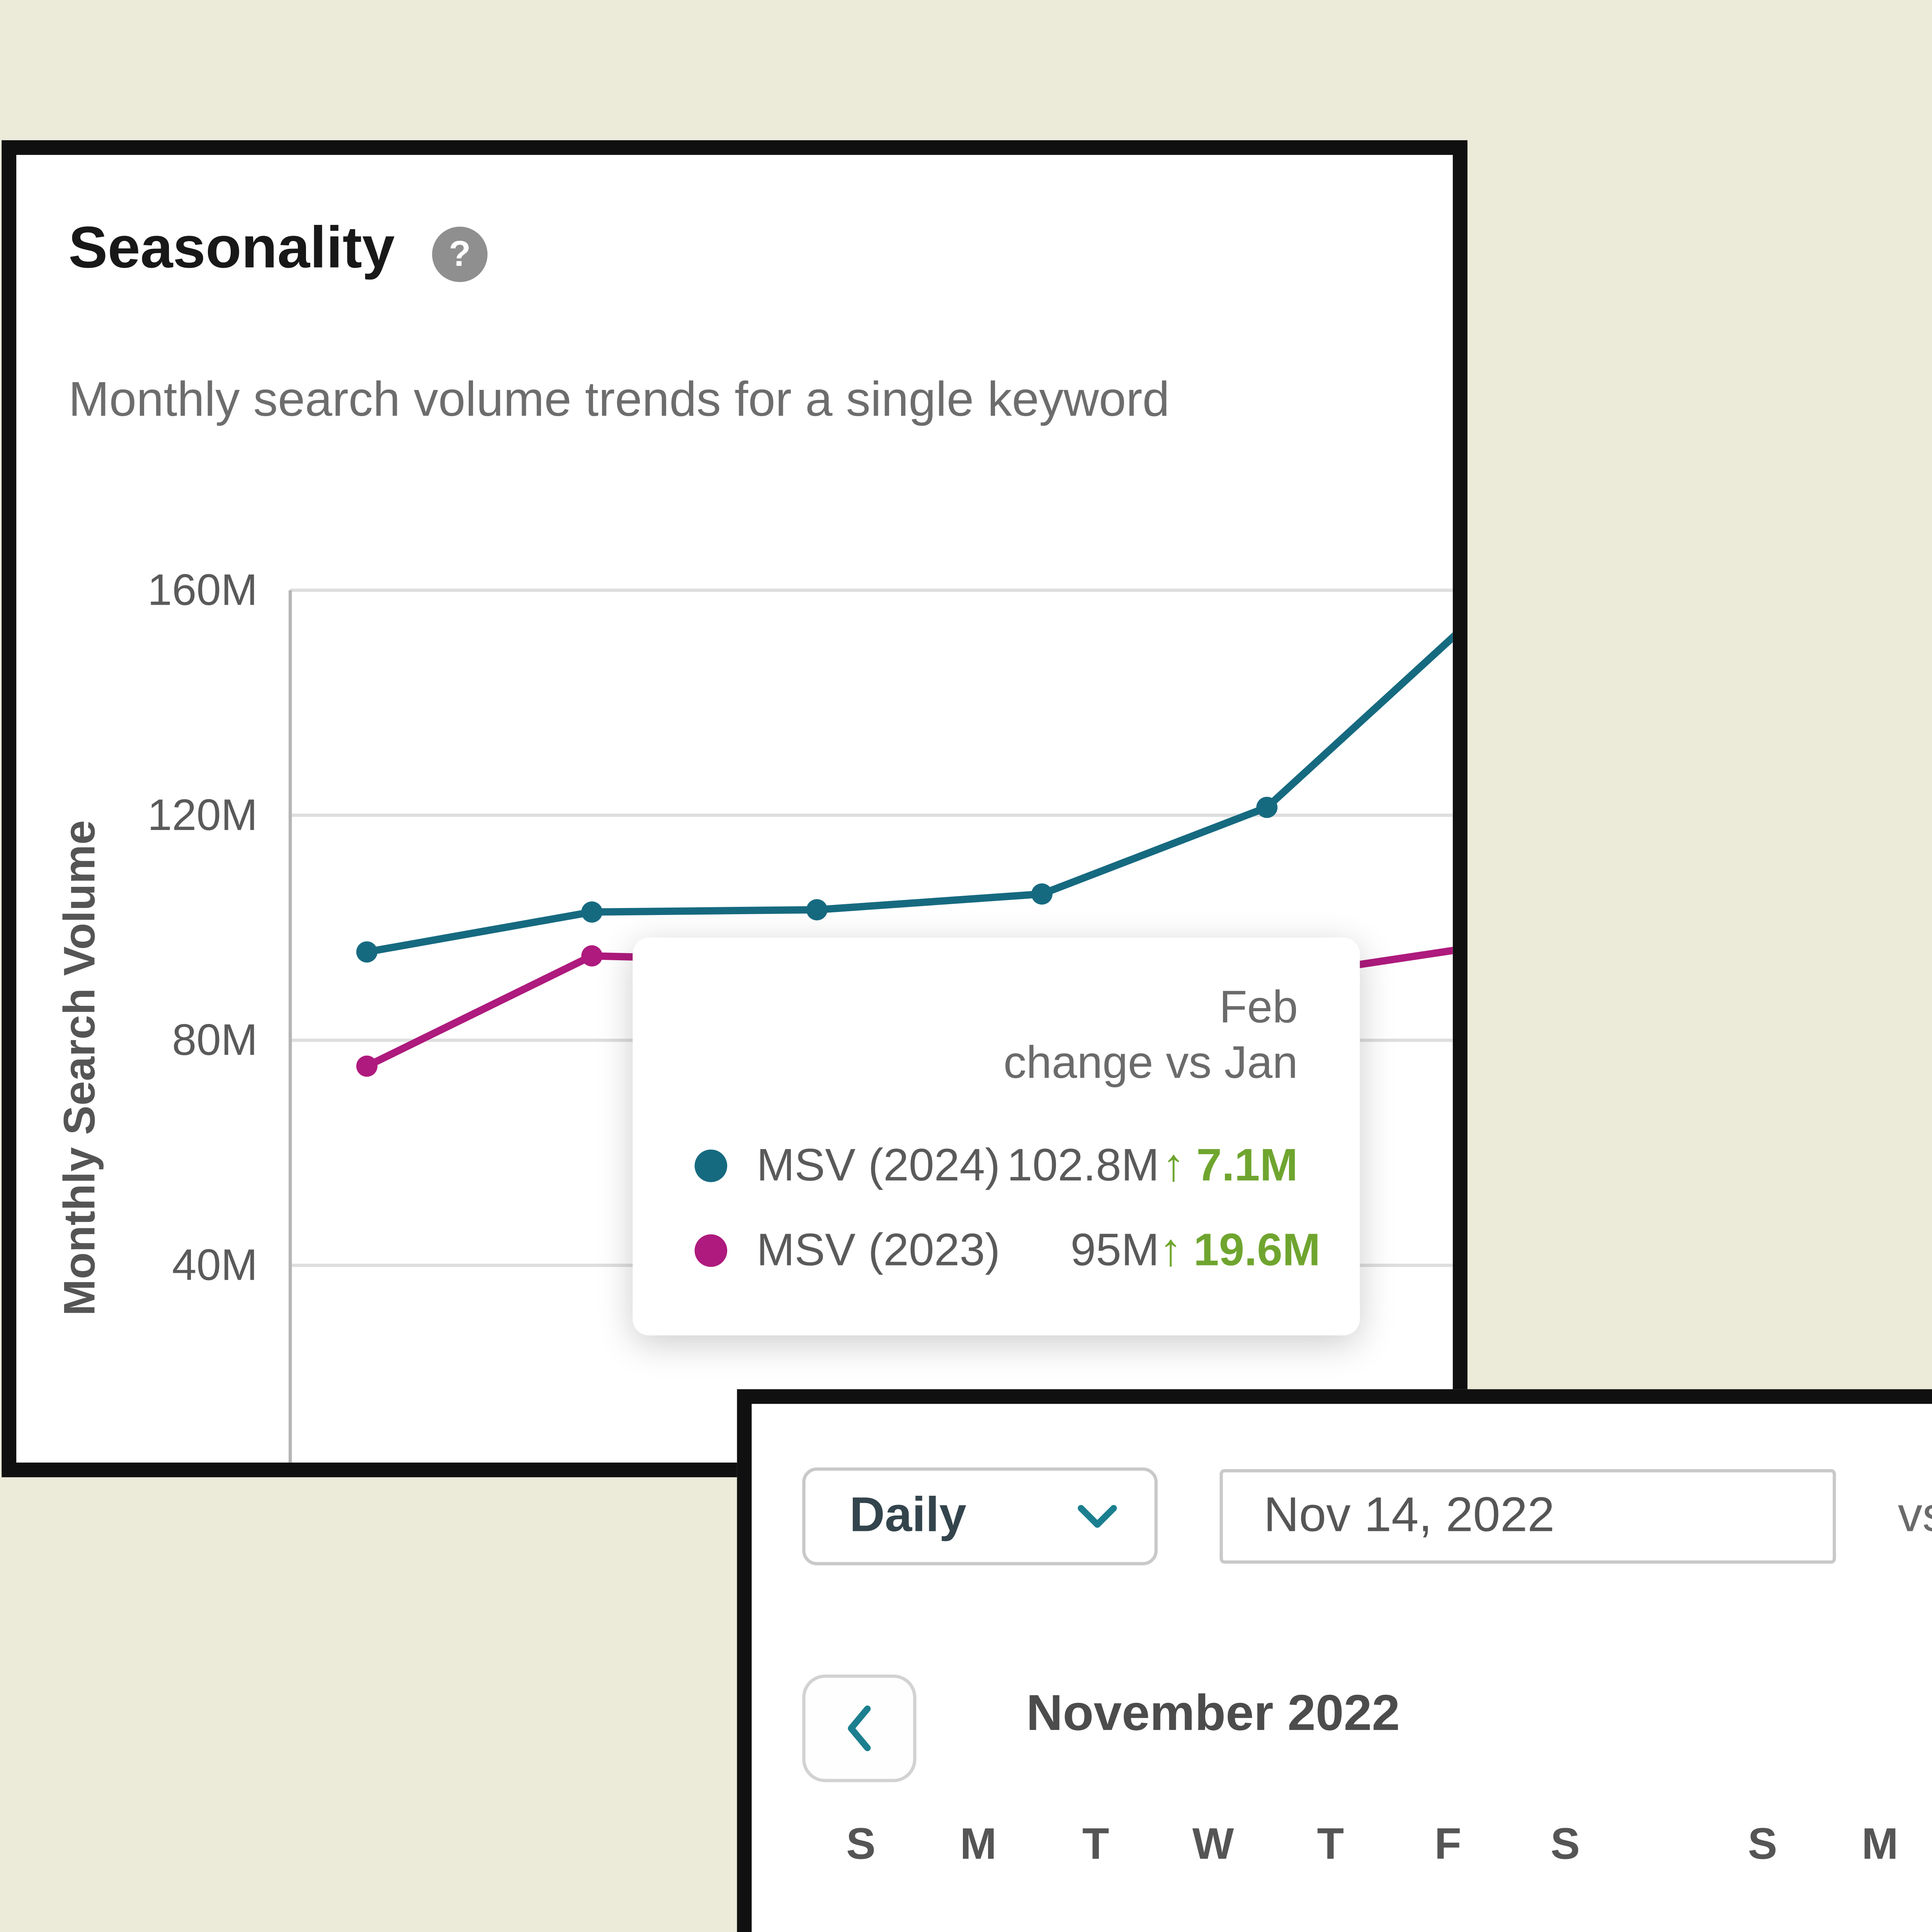 The height and width of the screenshot is (1932, 1932). I want to click on series-2024-dot-icon, so click(711, 1165).